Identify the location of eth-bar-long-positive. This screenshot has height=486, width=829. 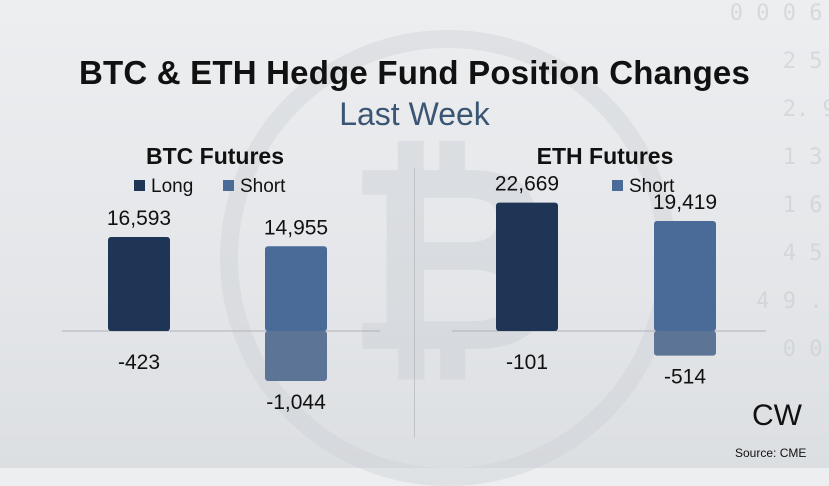
(527, 266).